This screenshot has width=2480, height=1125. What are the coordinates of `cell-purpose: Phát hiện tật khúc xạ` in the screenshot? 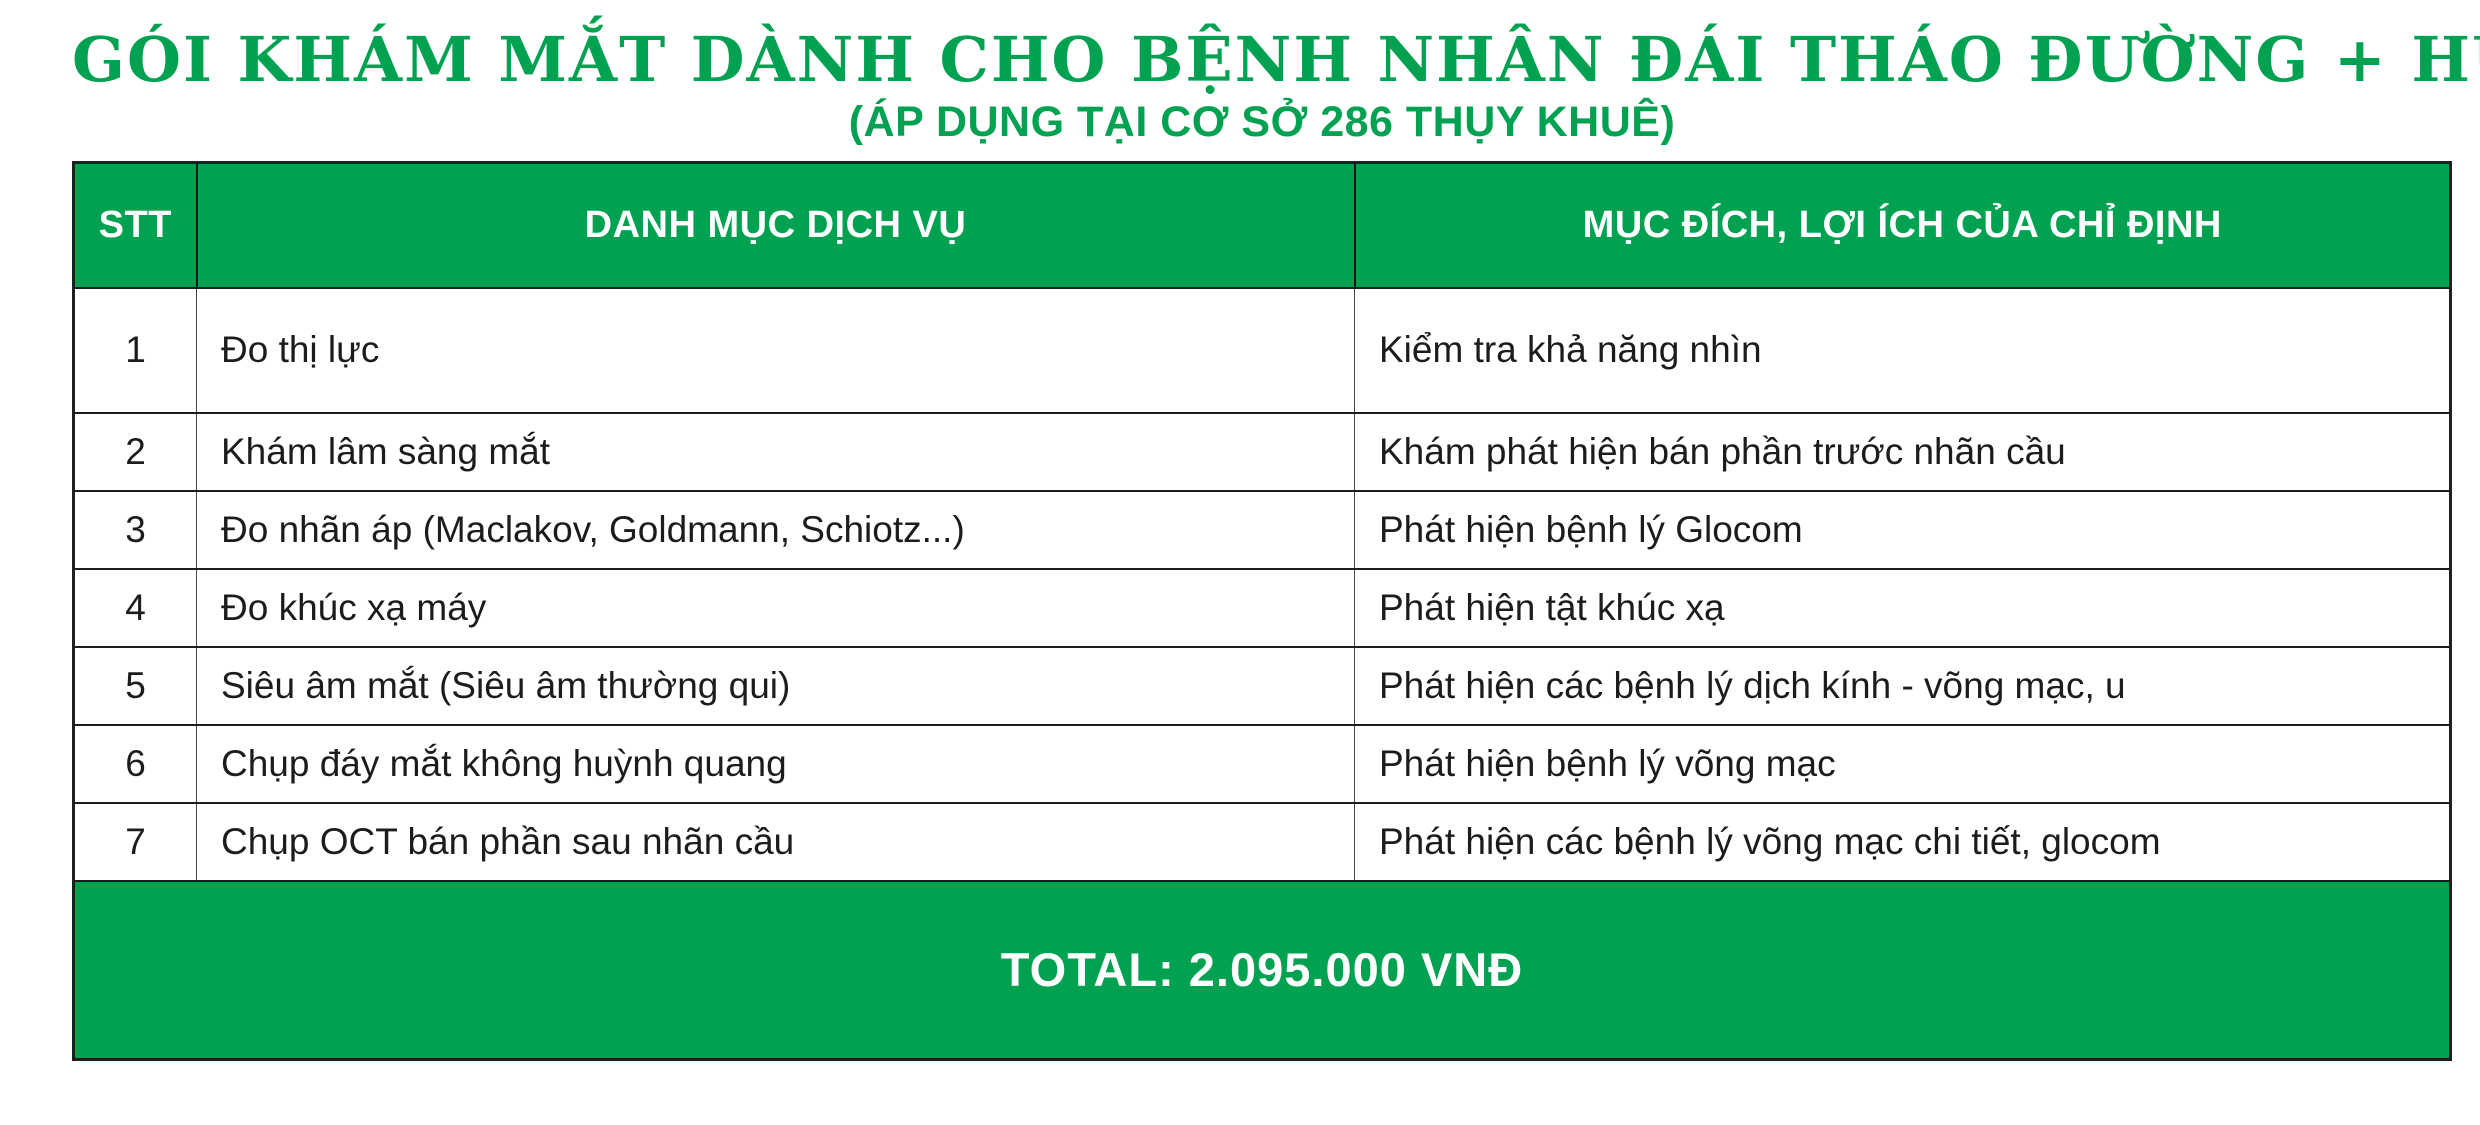 It's located at (1902, 607).